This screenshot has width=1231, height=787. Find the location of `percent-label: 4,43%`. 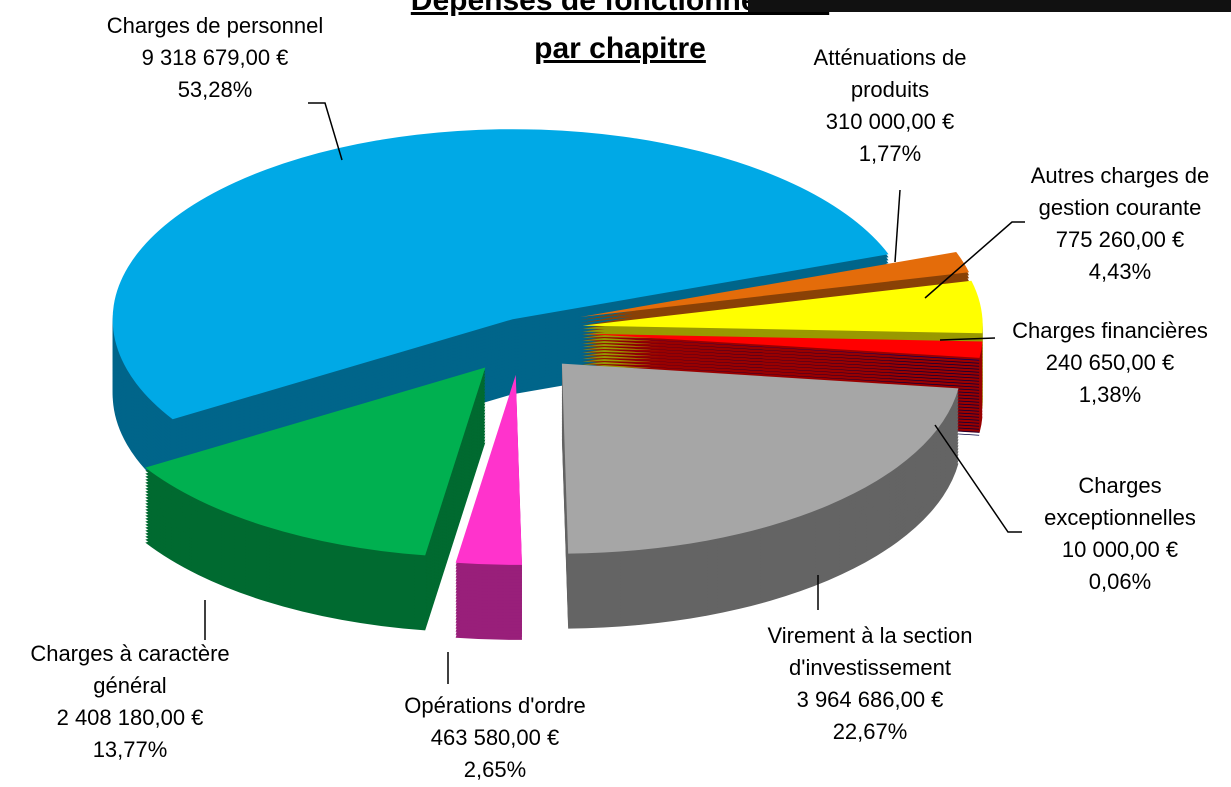

percent-label: 4,43% is located at coordinates (1120, 271).